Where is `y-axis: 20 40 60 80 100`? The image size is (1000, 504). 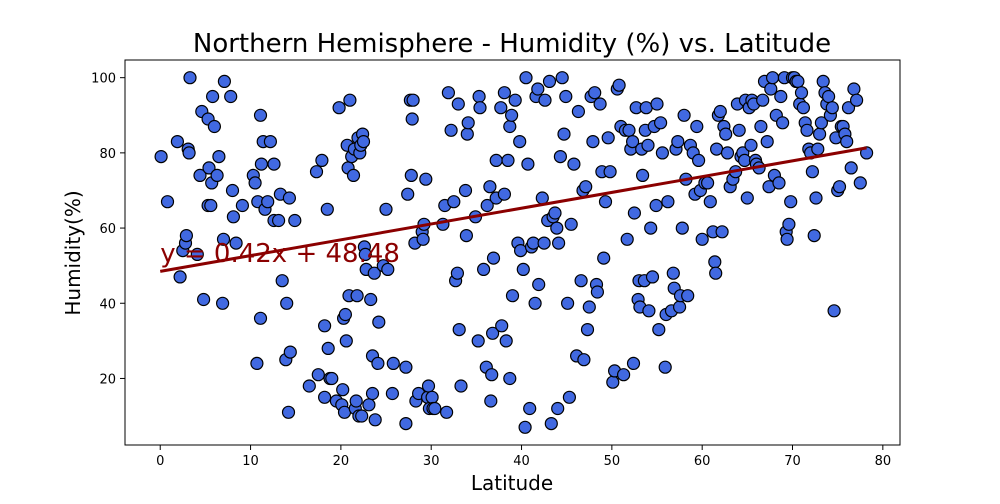
y-axis: 20 40 60 80 100 is located at coordinates (108, 229).